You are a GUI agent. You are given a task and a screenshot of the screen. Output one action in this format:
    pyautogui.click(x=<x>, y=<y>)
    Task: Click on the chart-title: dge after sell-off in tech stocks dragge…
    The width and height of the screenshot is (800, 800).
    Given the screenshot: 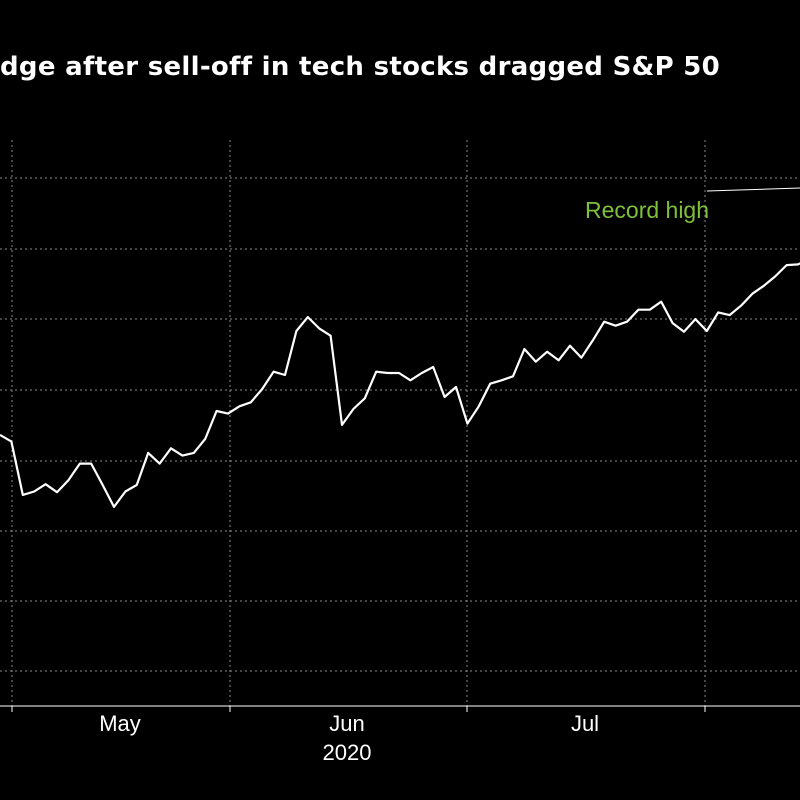 What is the action you would take?
    pyautogui.click(x=360, y=67)
    